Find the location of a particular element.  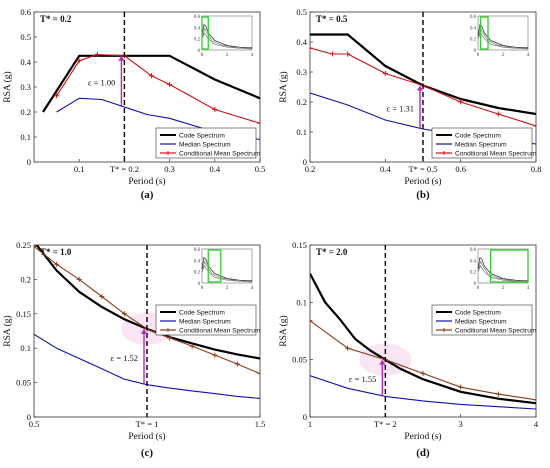

inset-plot: 0 0.2 0.4 0.6 0 2 4 is located at coordinates (500, 36).